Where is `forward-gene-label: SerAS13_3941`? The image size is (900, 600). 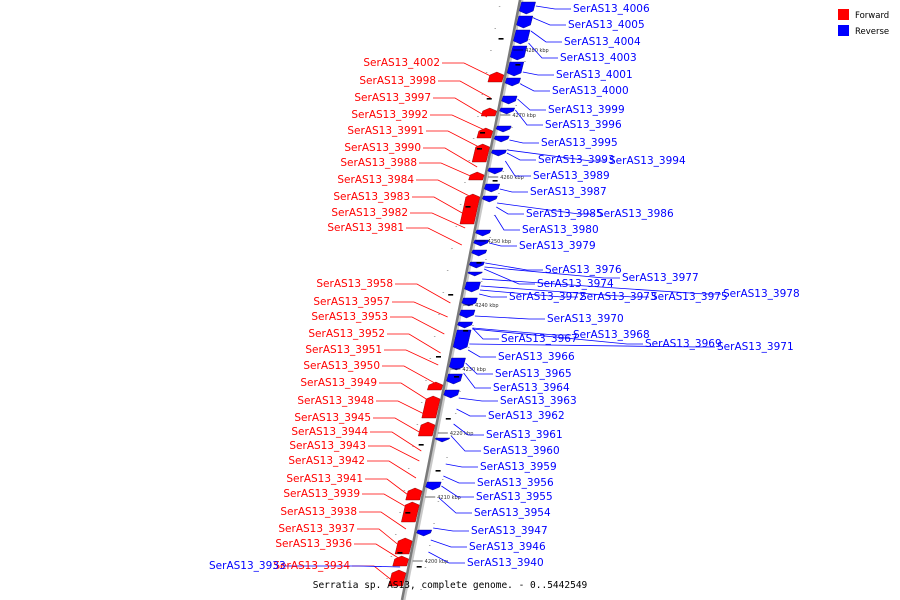
forward-gene-label: SerAS13_3941 is located at coordinates (324, 479).